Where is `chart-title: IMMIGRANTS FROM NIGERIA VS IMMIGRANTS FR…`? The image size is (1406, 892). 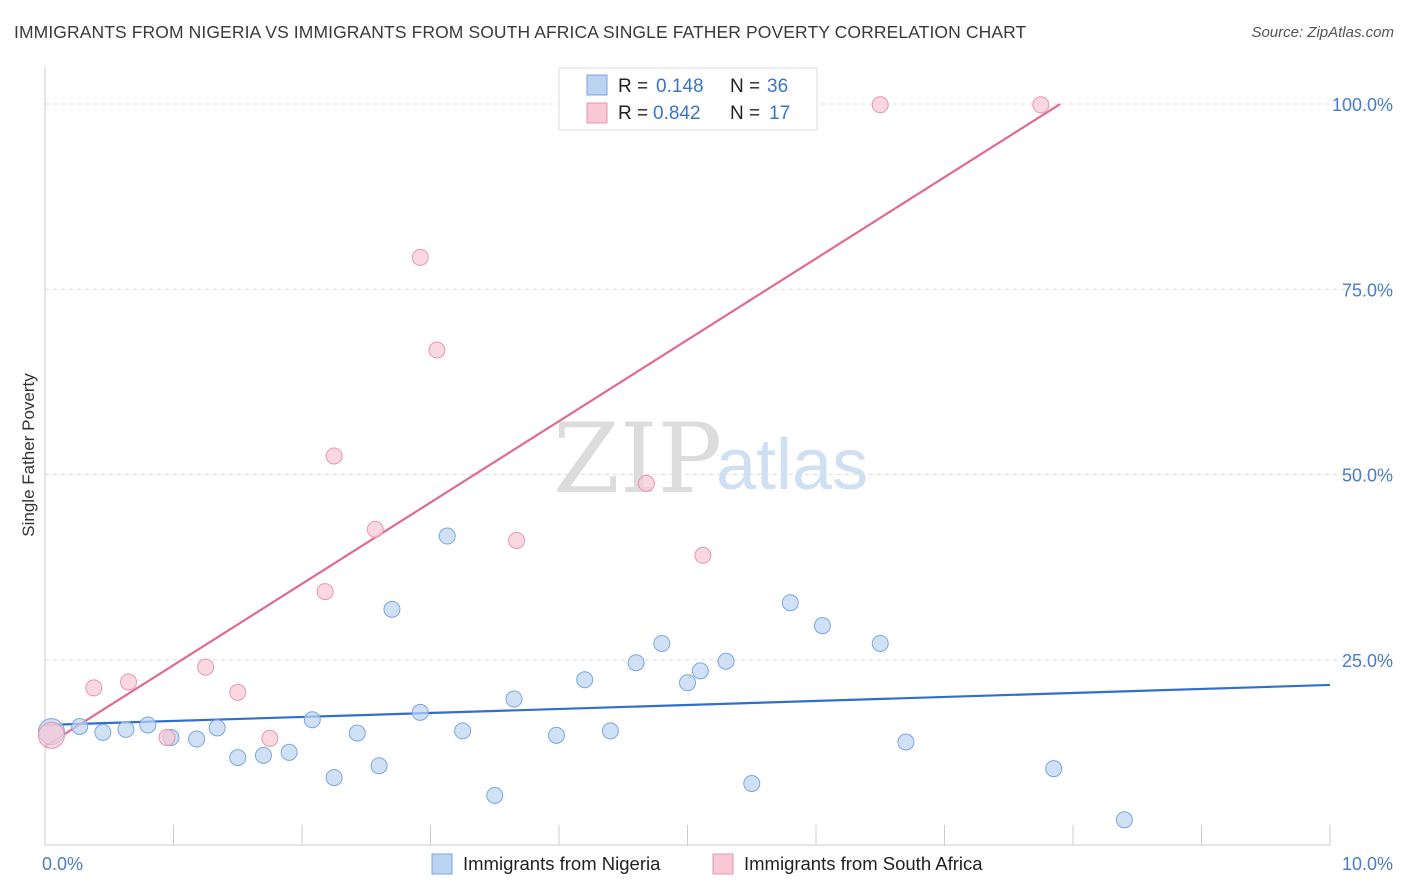
chart-title: IMMIGRANTS FROM NIGERIA VS IMMIGRANTS FR… is located at coordinates (520, 32).